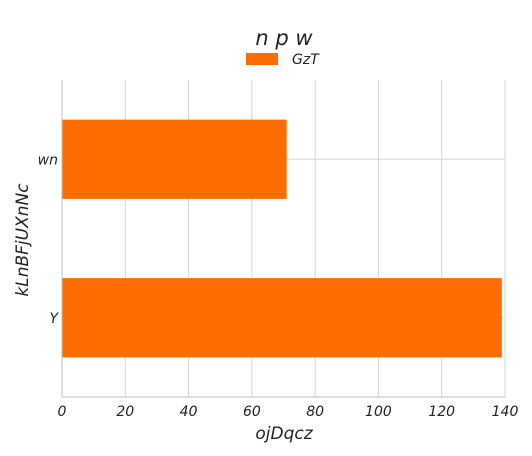  I want to click on x-axis-label: ojDqcz, so click(284, 434).